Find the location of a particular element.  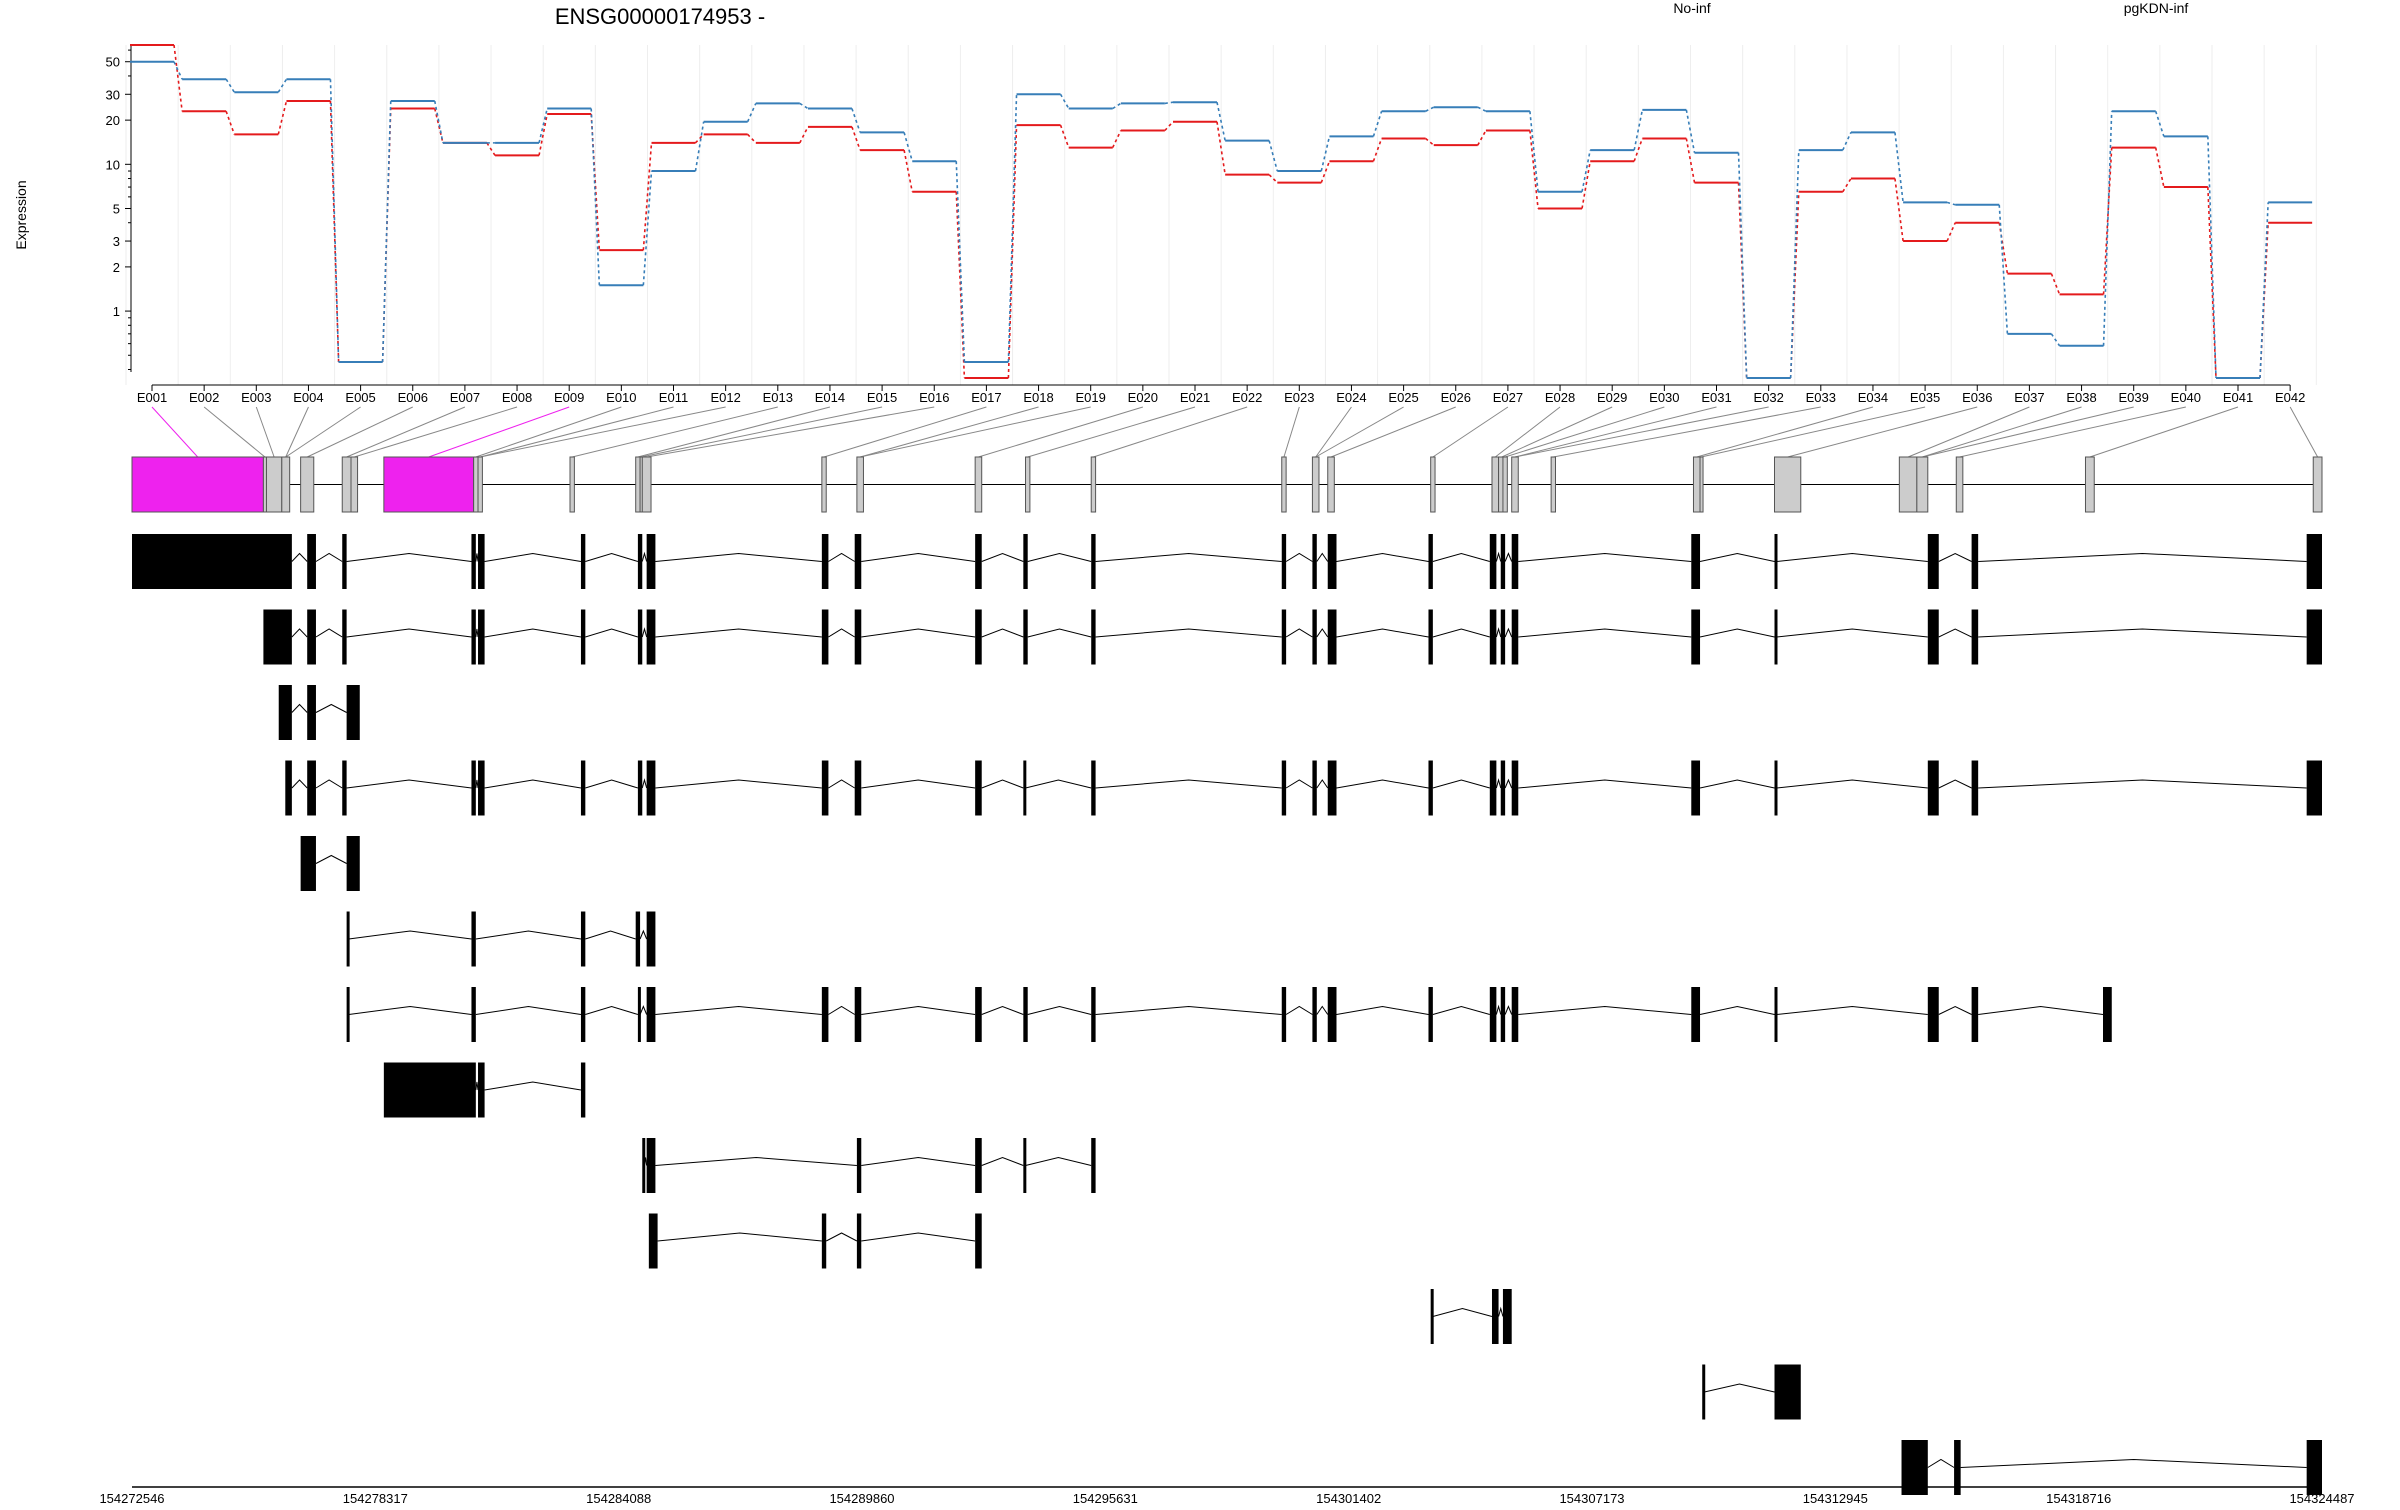

x-tick-label: E011 is located at coordinates (673, 397).